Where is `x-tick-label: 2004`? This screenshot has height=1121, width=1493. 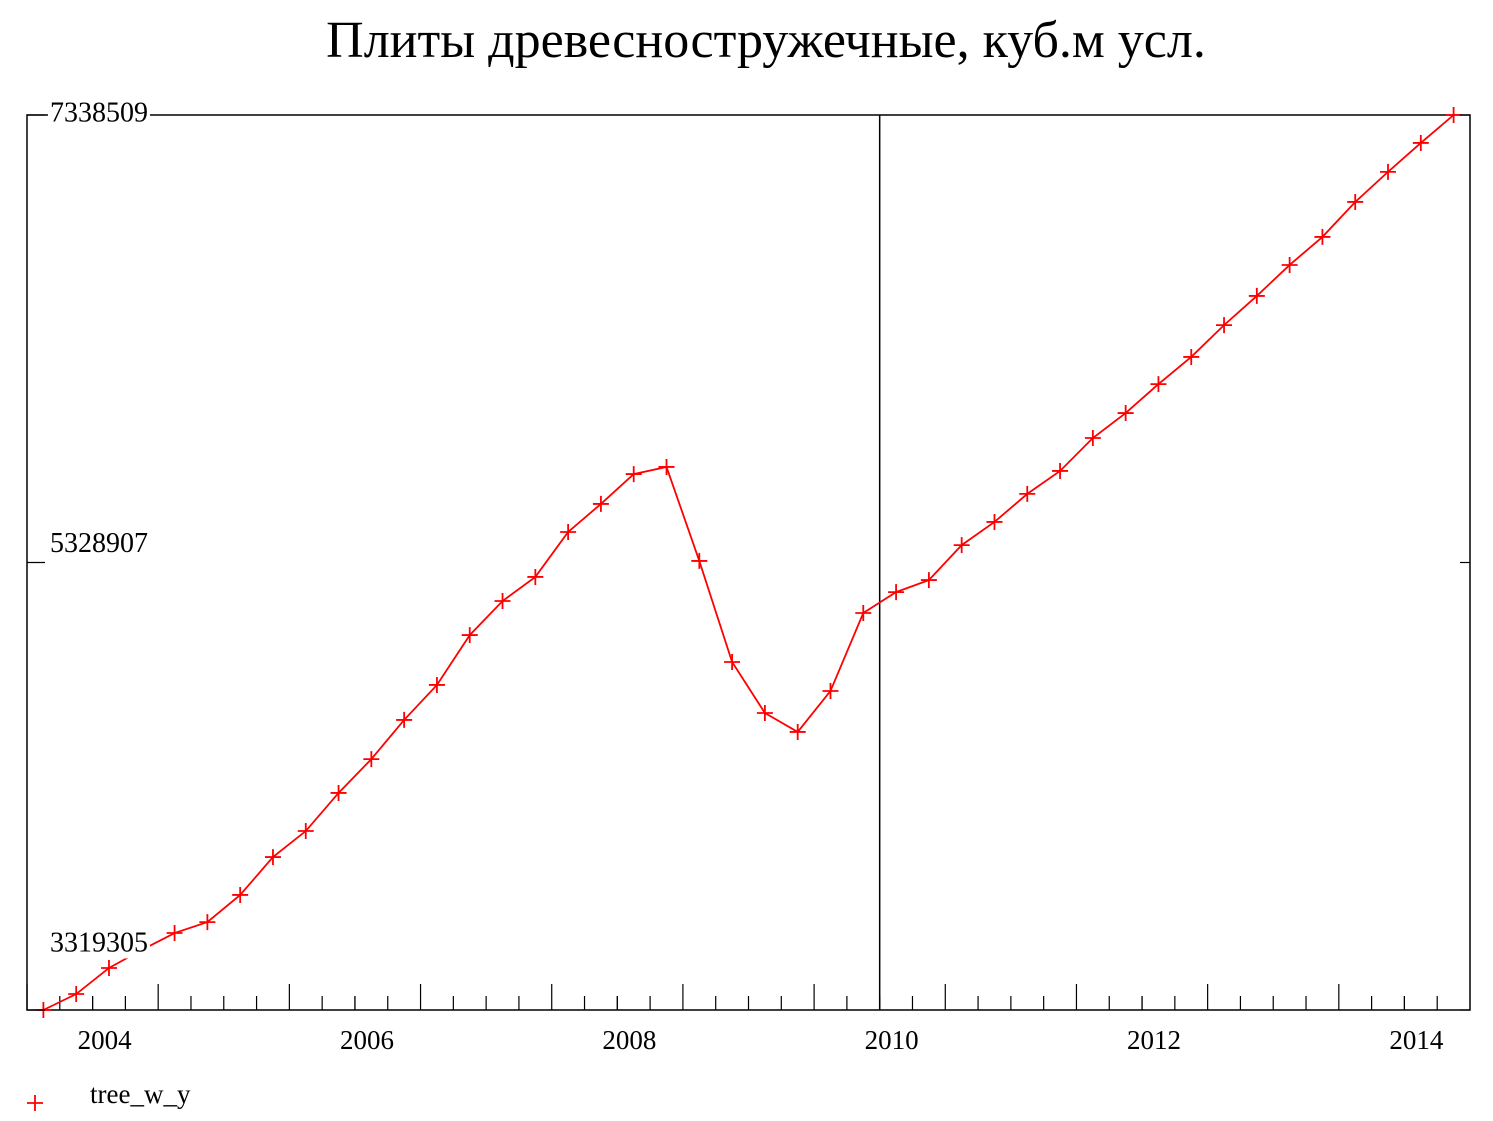
x-tick-label: 2004 is located at coordinates (105, 1040).